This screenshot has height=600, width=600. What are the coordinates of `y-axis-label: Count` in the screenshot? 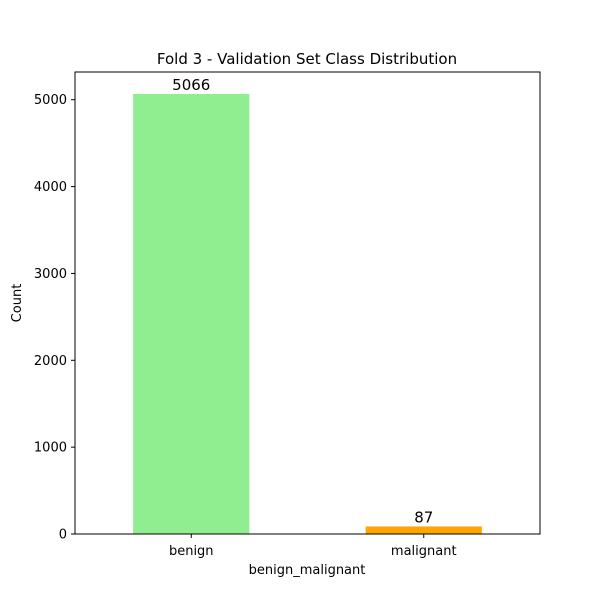 It's located at (17, 303).